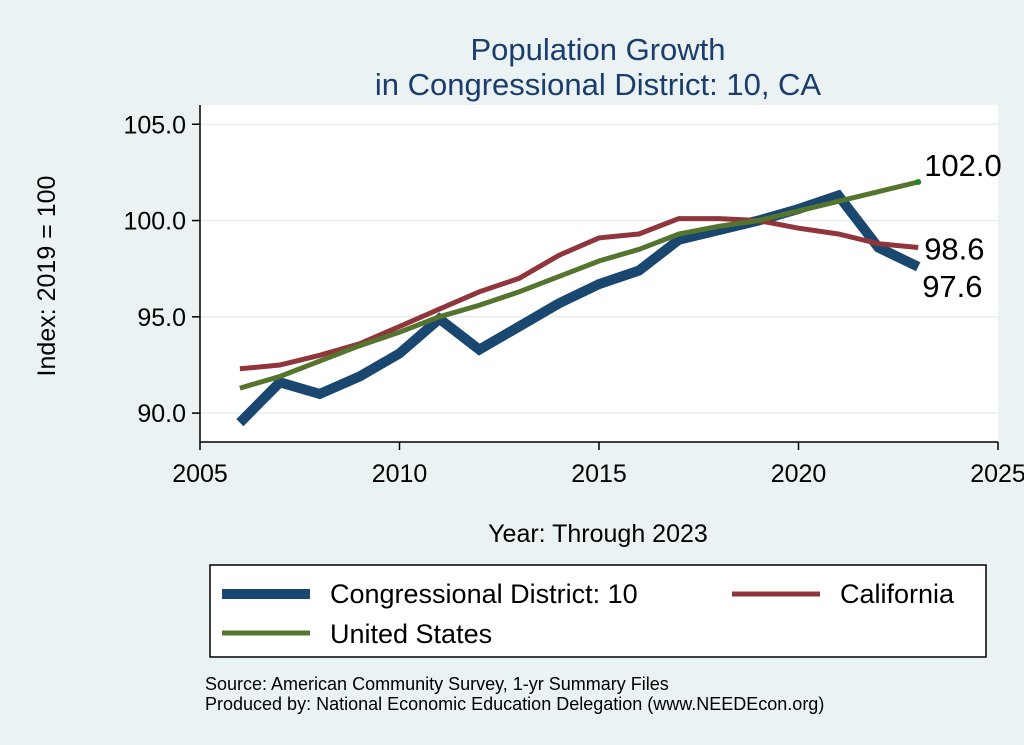 The height and width of the screenshot is (745, 1024). I want to click on y-axis-title: Index: 2019 = 100, so click(47, 276).